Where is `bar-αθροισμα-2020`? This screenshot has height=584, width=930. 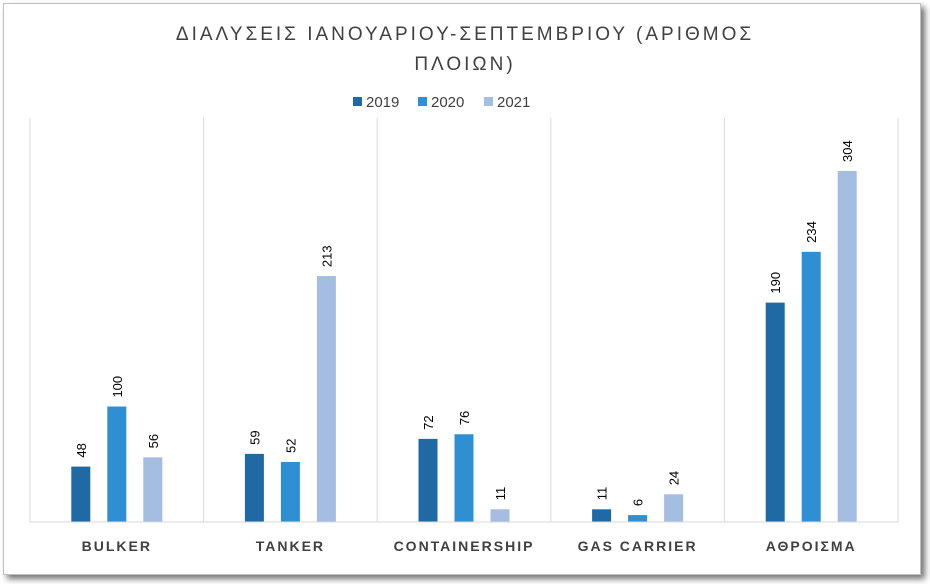
bar-αθροισμα-2020 is located at coordinates (811, 386).